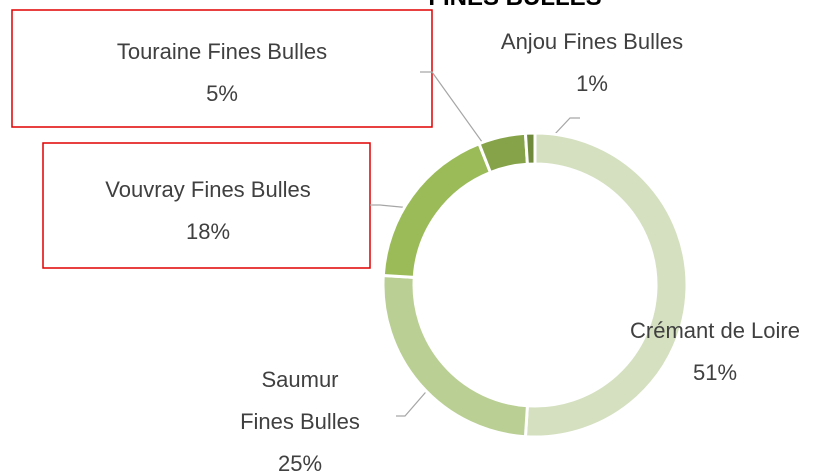  What do you see at coordinates (715, 330) in the screenshot?
I see `category-label: Crémant de Loire` at bounding box center [715, 330].